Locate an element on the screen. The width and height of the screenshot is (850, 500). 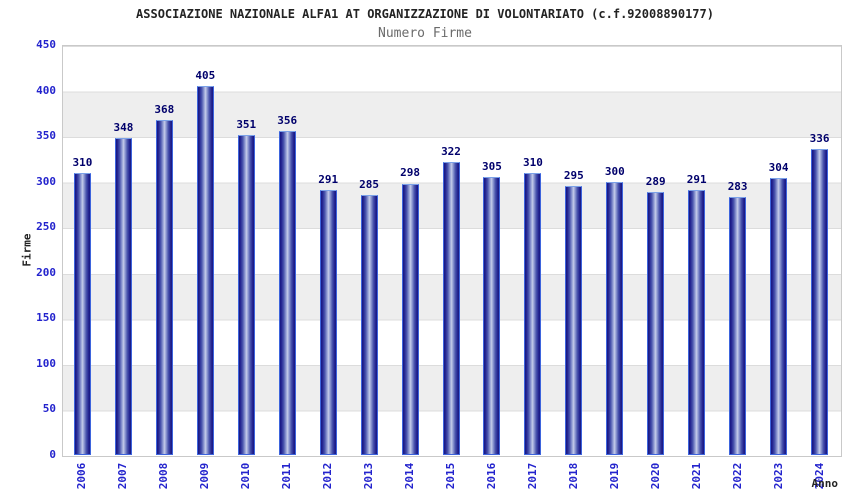
y-axis-tick-label: 200 is located at coordinates (46, 272).